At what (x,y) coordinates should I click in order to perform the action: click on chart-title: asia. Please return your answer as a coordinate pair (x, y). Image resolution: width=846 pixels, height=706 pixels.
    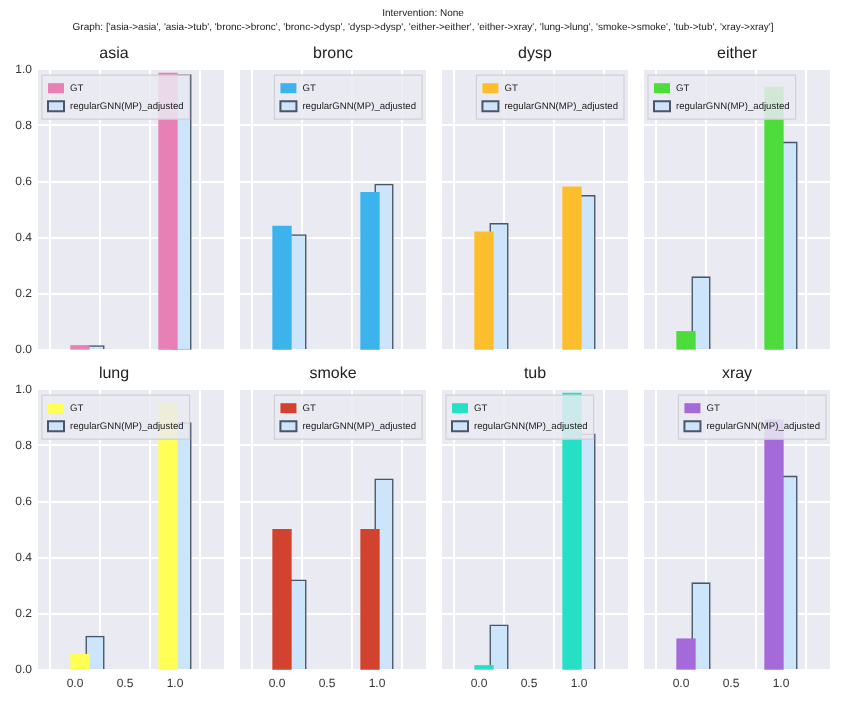
    Looking at the image, I should click on (114, 53).